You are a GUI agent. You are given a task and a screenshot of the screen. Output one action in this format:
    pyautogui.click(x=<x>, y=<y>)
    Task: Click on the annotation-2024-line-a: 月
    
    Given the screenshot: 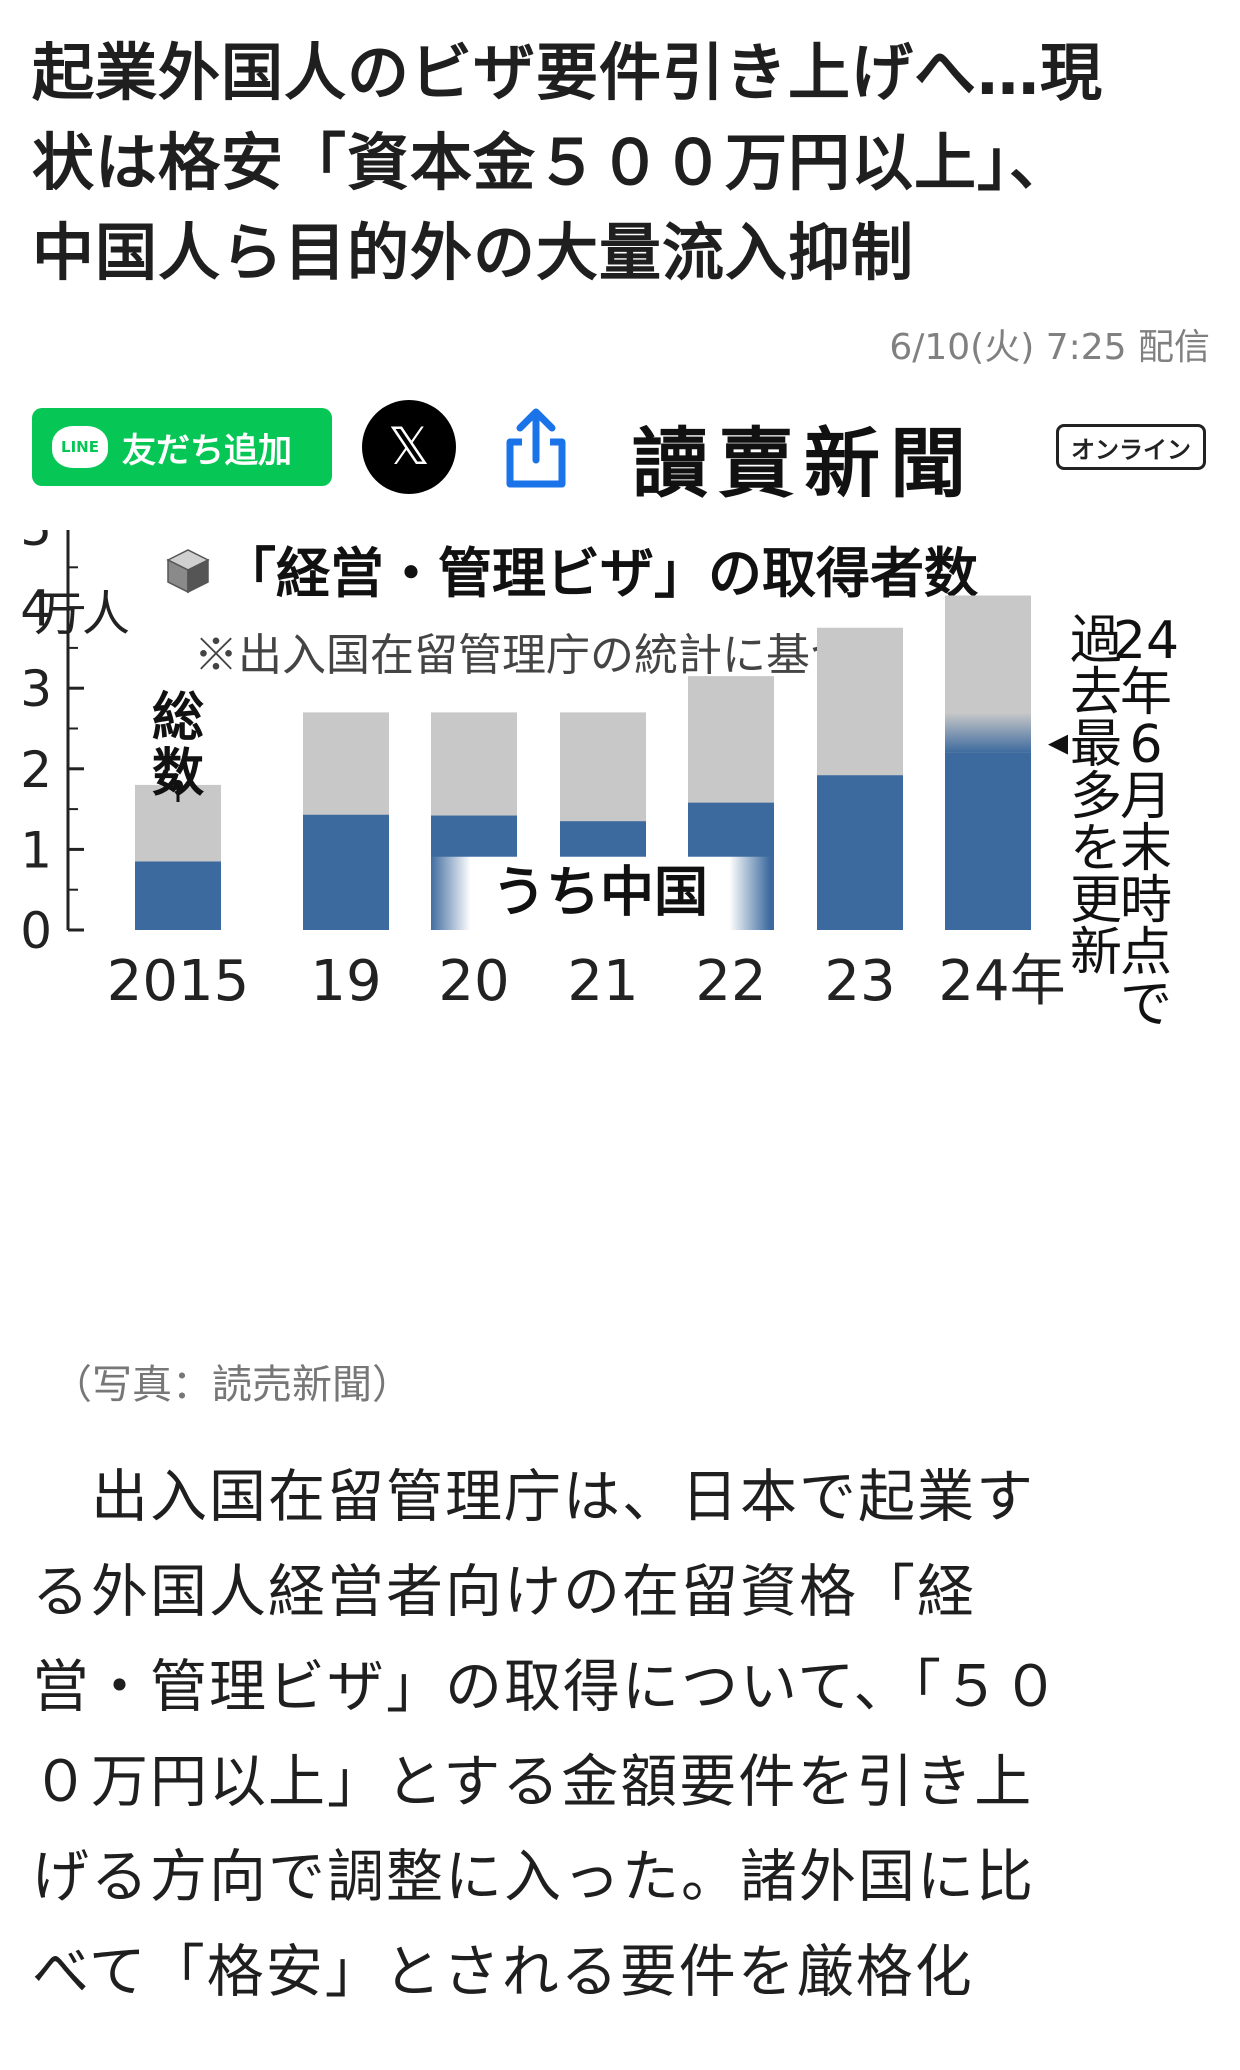 What is the action you would take?
    pyautogui.click(x=1146, y=797)
    